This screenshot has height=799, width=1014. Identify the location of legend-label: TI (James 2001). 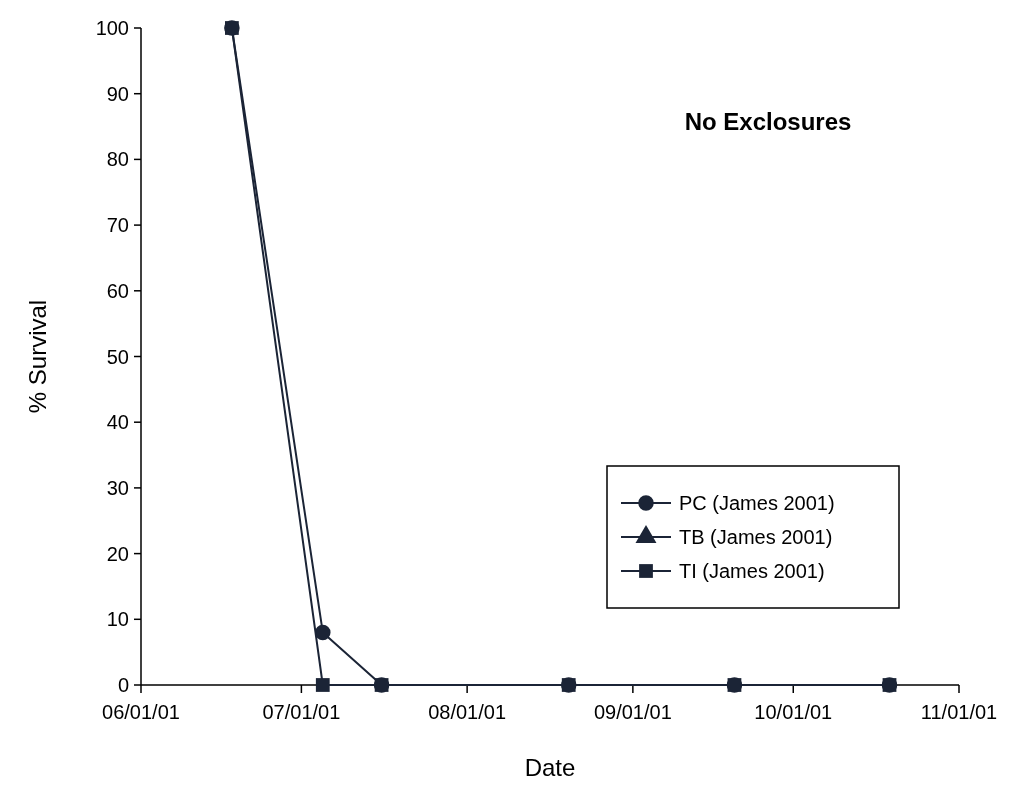
(752, 571).